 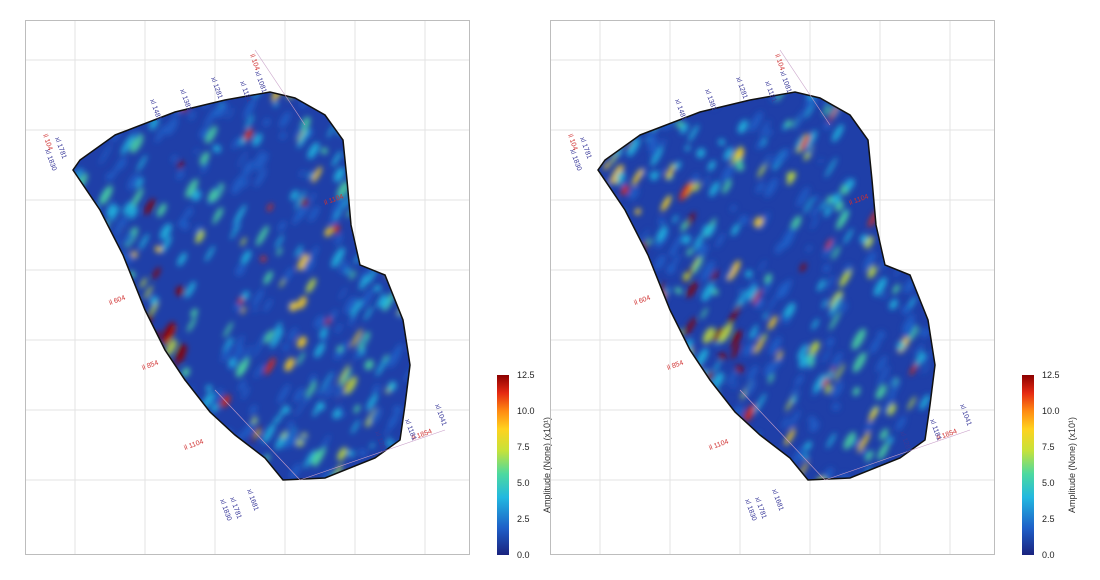 What do you see at coordinates (1072, 465) in the screenshot?
I see `colorbar-title: Amplitude (None) (x10¹)` at bounding box center [1072, 465].